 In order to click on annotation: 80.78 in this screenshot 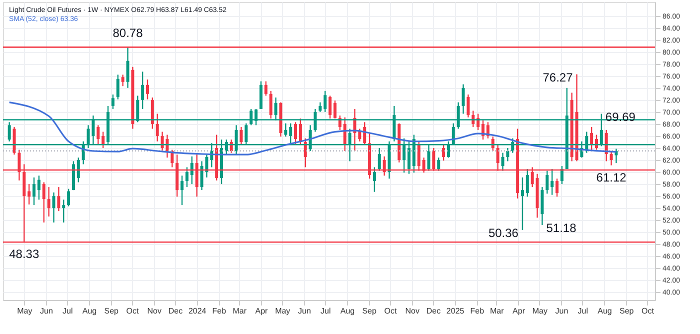, I will do `click(128, 33)`.